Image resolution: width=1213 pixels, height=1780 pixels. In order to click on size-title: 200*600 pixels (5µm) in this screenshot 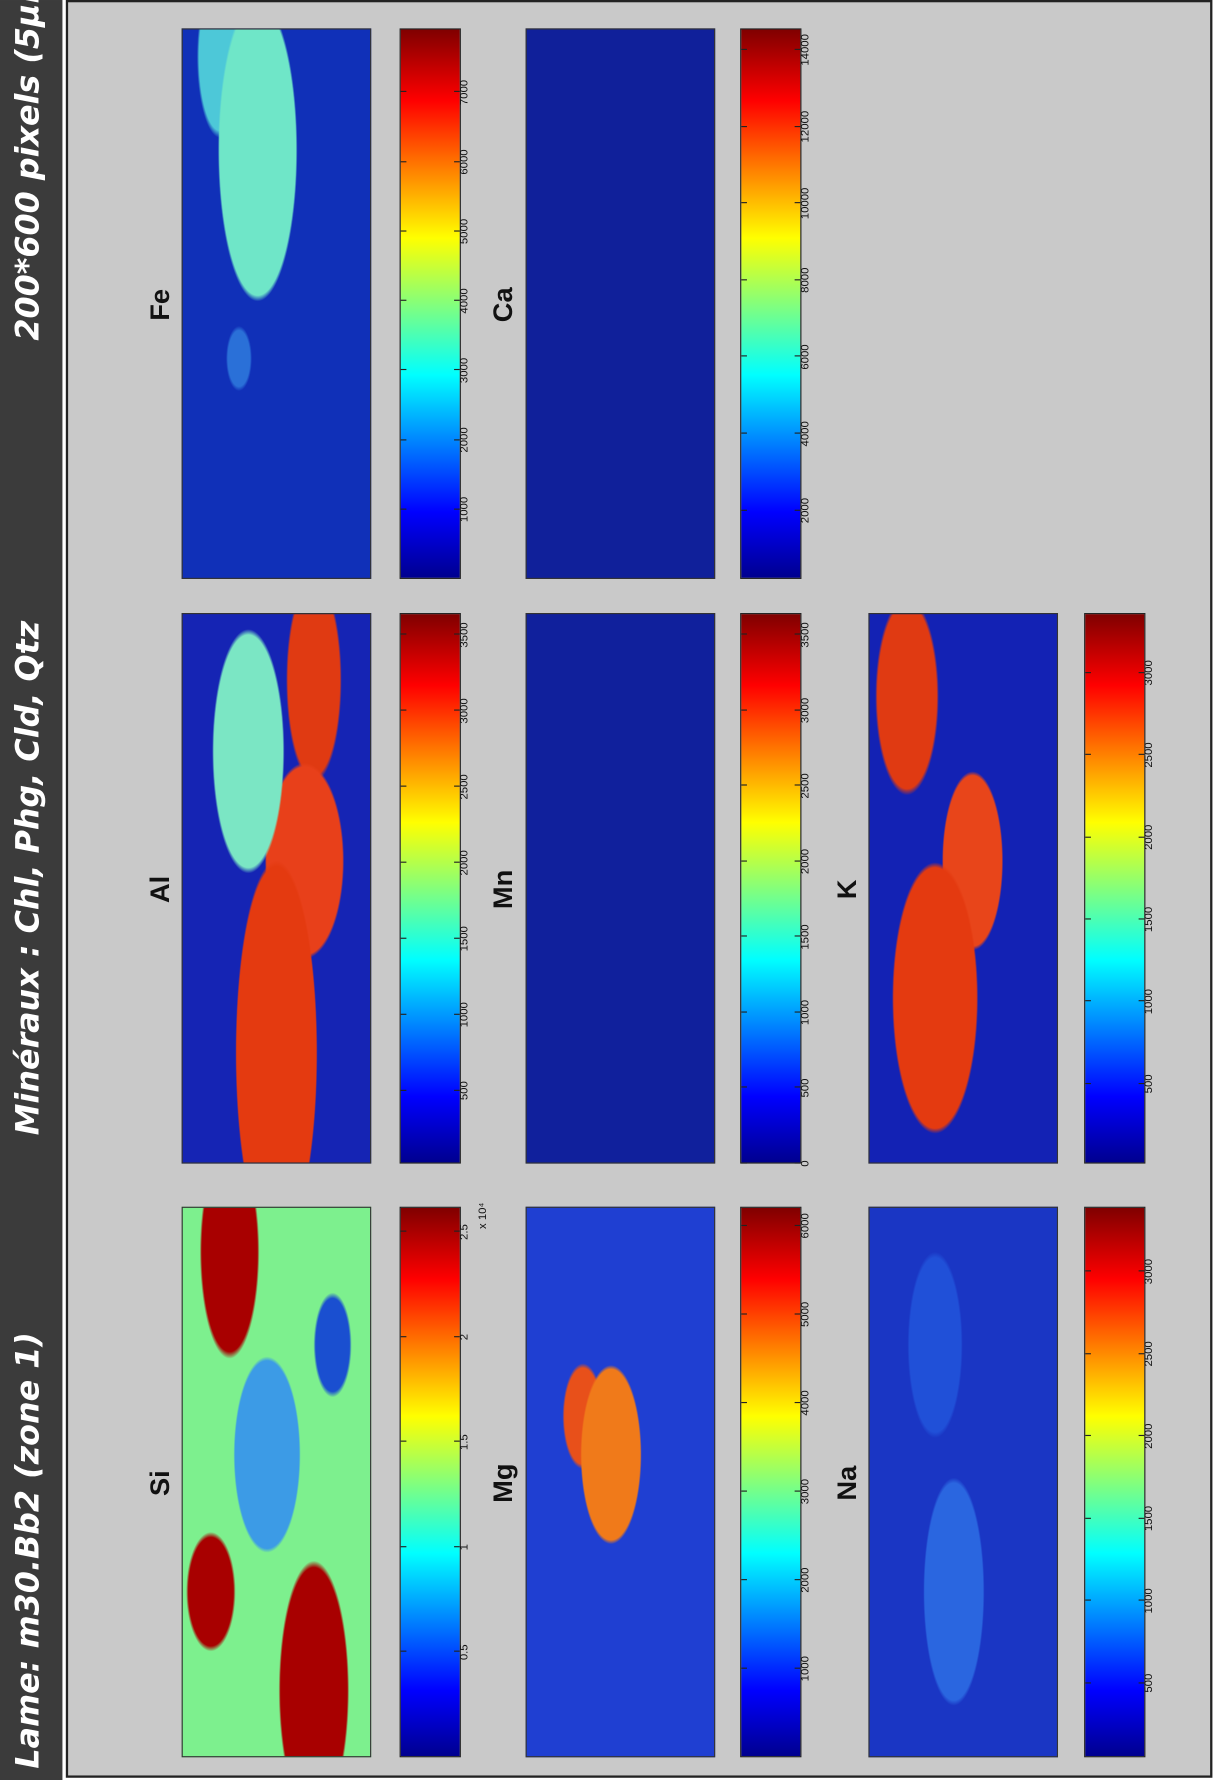, I will do `click(28, 170)`.